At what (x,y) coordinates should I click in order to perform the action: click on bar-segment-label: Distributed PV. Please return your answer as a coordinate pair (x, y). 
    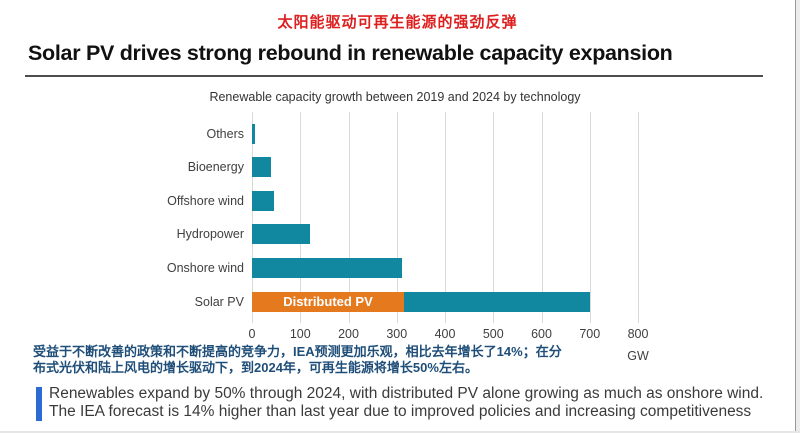
    Looking at the image, I should click on (328, 301).